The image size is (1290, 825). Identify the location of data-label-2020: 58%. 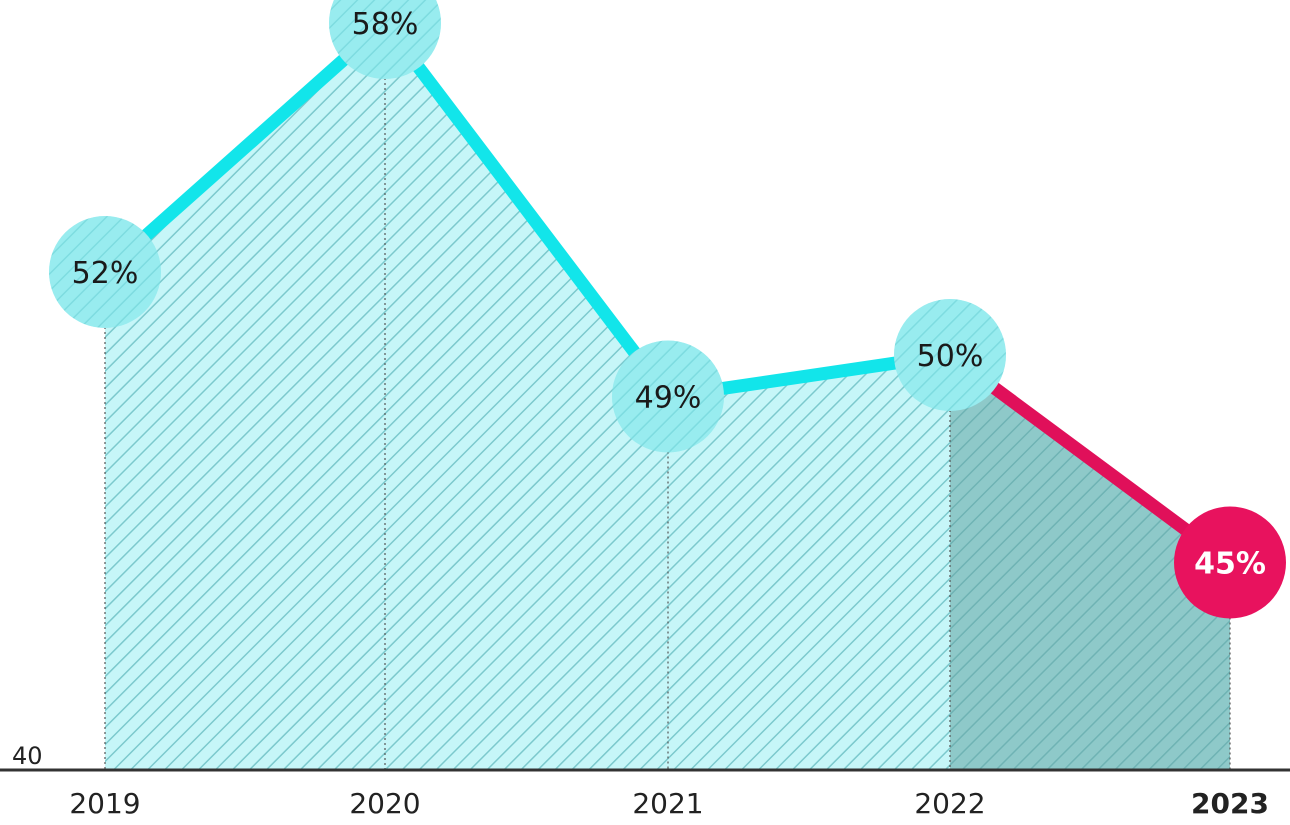
(385, 24).